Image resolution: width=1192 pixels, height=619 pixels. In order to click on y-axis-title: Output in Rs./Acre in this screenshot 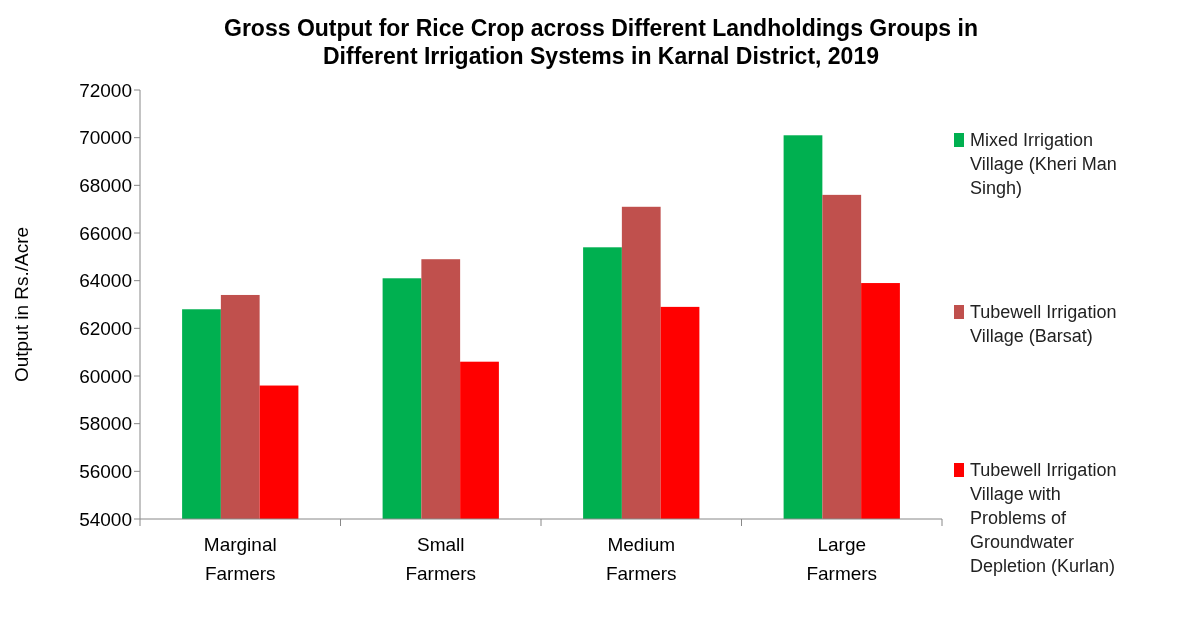, I will do `click(21, 304)`.